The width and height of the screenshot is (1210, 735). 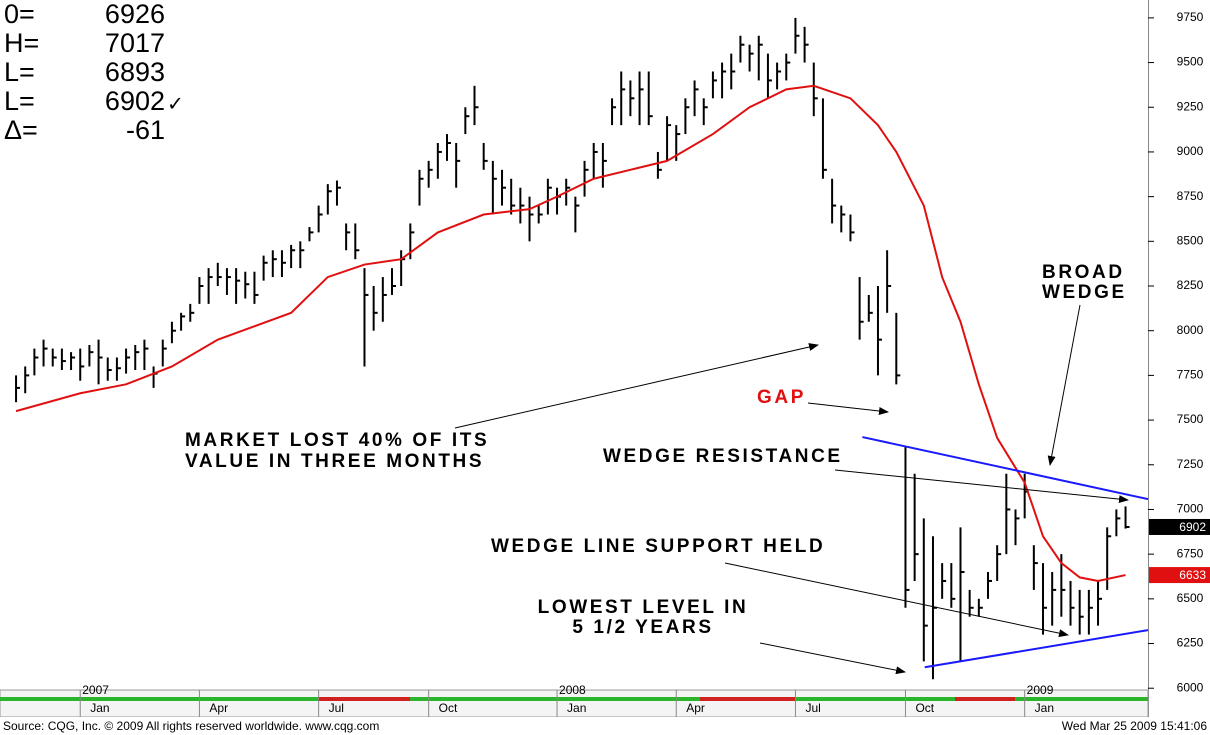 I want to click on header-label: 0=, so click(x=19, y=14).